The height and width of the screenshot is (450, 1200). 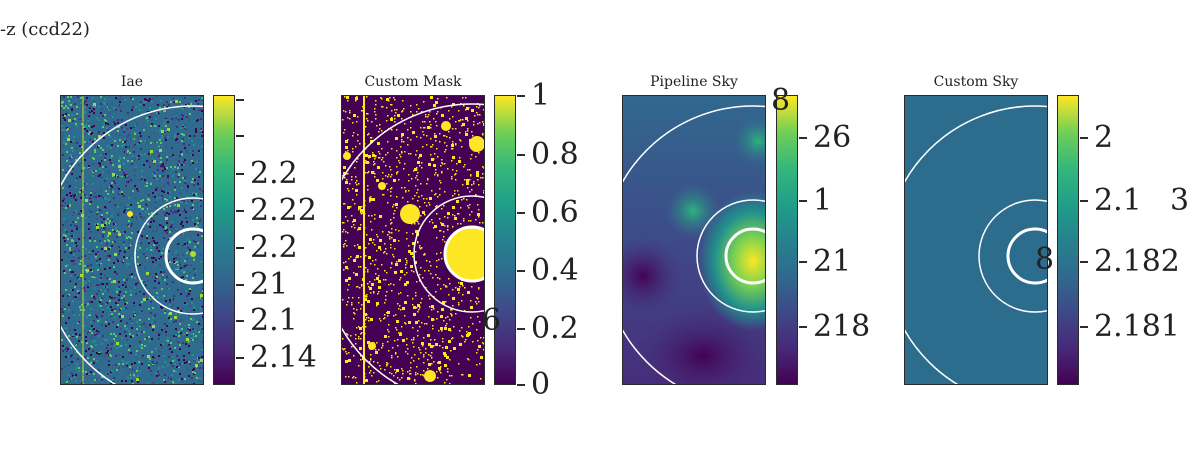 What do you see at coordinates (976, 244) in the screenshot?
I see `custom-sky-image` at bounding box center [976, 244].